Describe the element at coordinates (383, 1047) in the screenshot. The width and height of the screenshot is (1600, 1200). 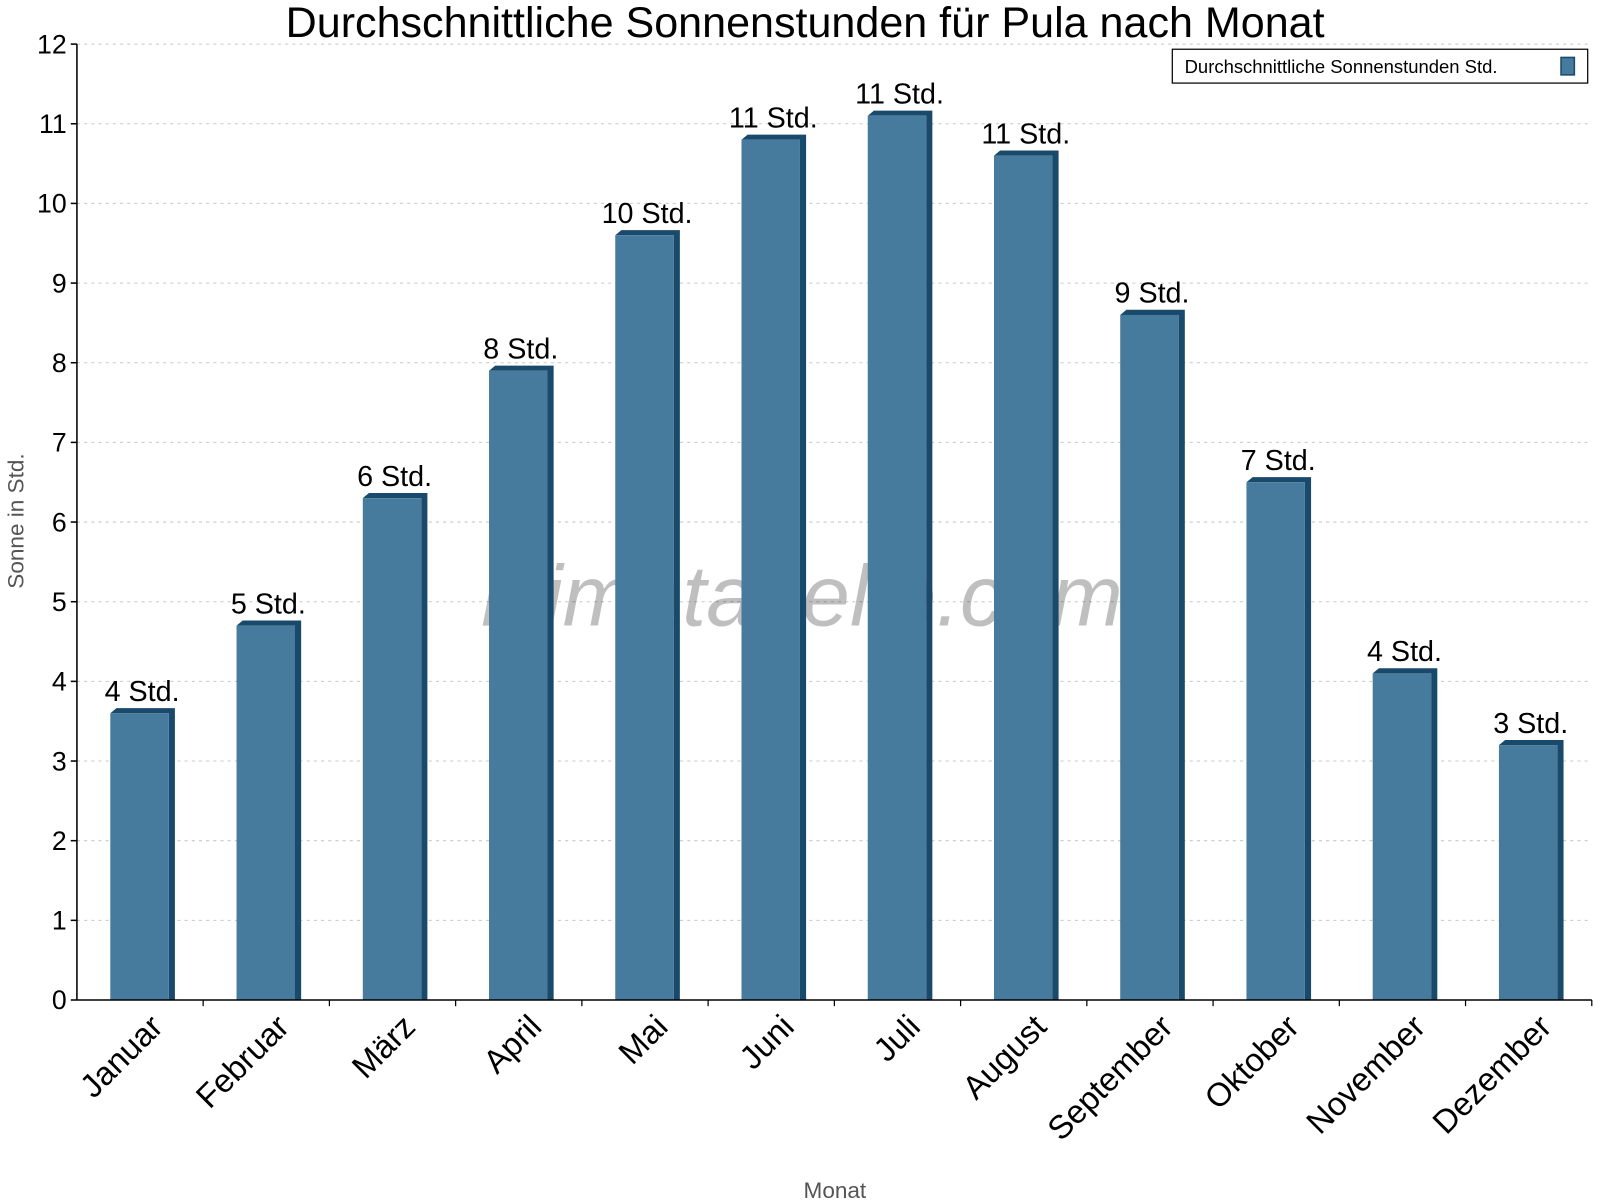
I see `x-tick-label: März` at that location.